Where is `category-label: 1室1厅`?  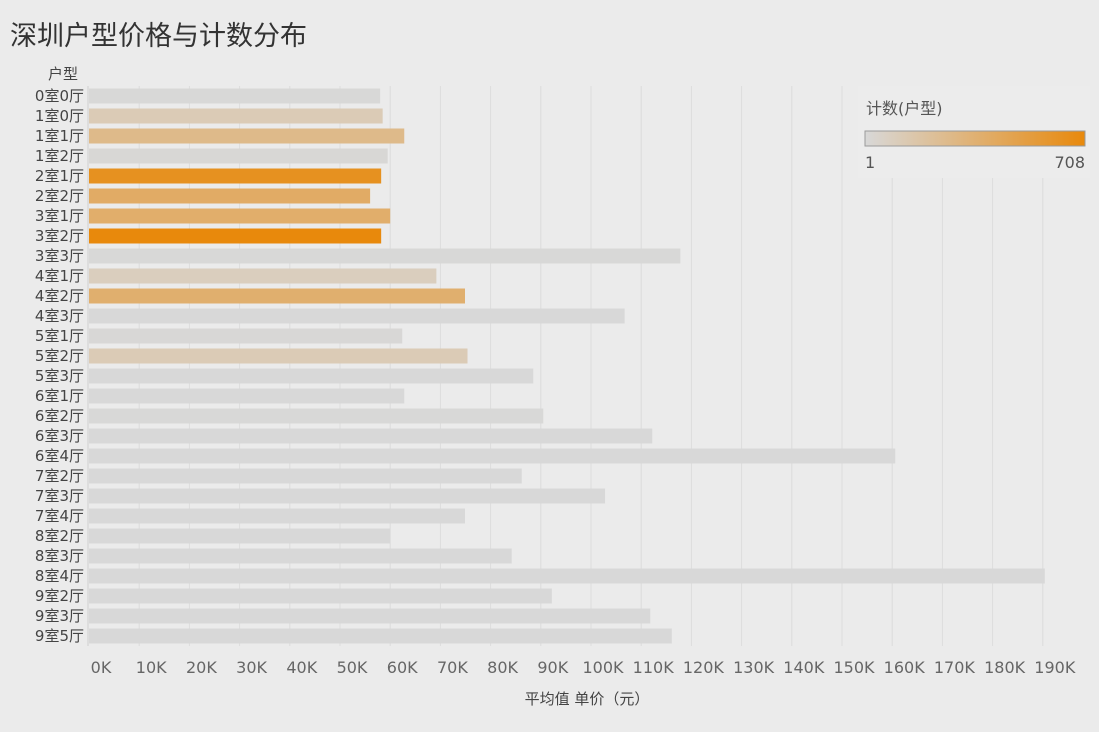
category-label: 1室1厅 is located at coordinates (59, 136).